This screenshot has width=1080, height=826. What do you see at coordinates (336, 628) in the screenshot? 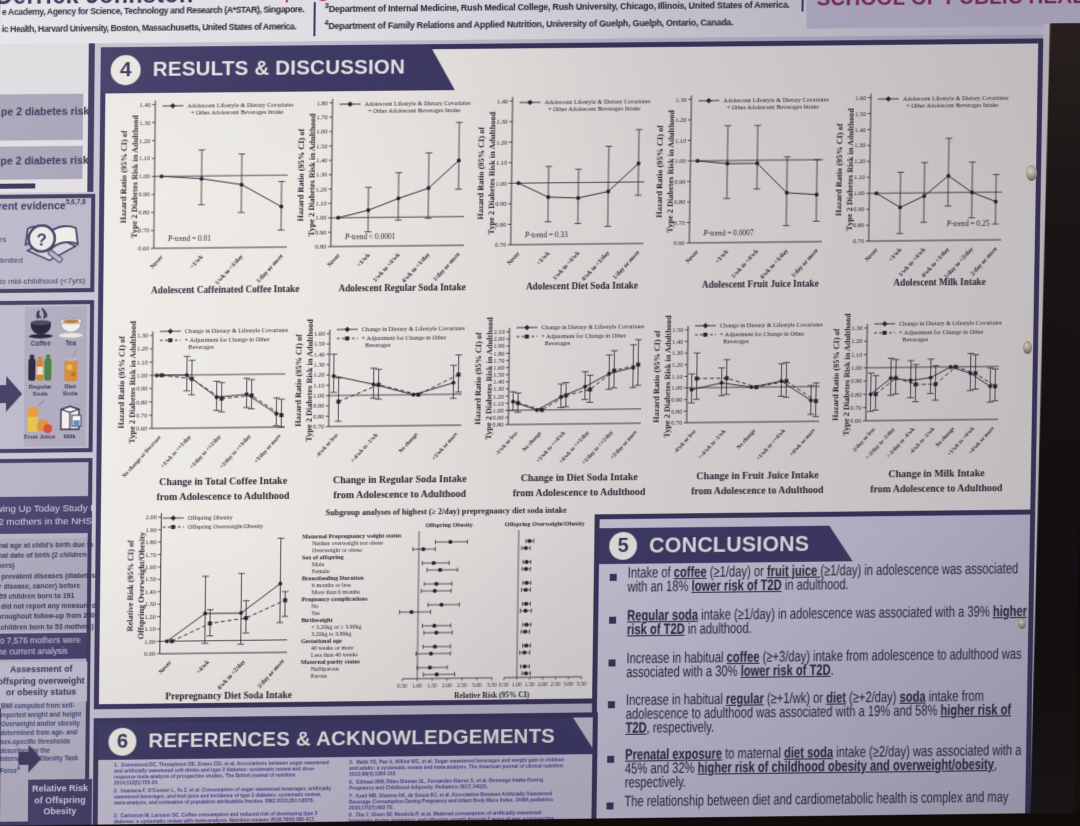
I see `svg-text: < 3.20kg or ≥ 3.90kg` at bounding box center [336, 628].